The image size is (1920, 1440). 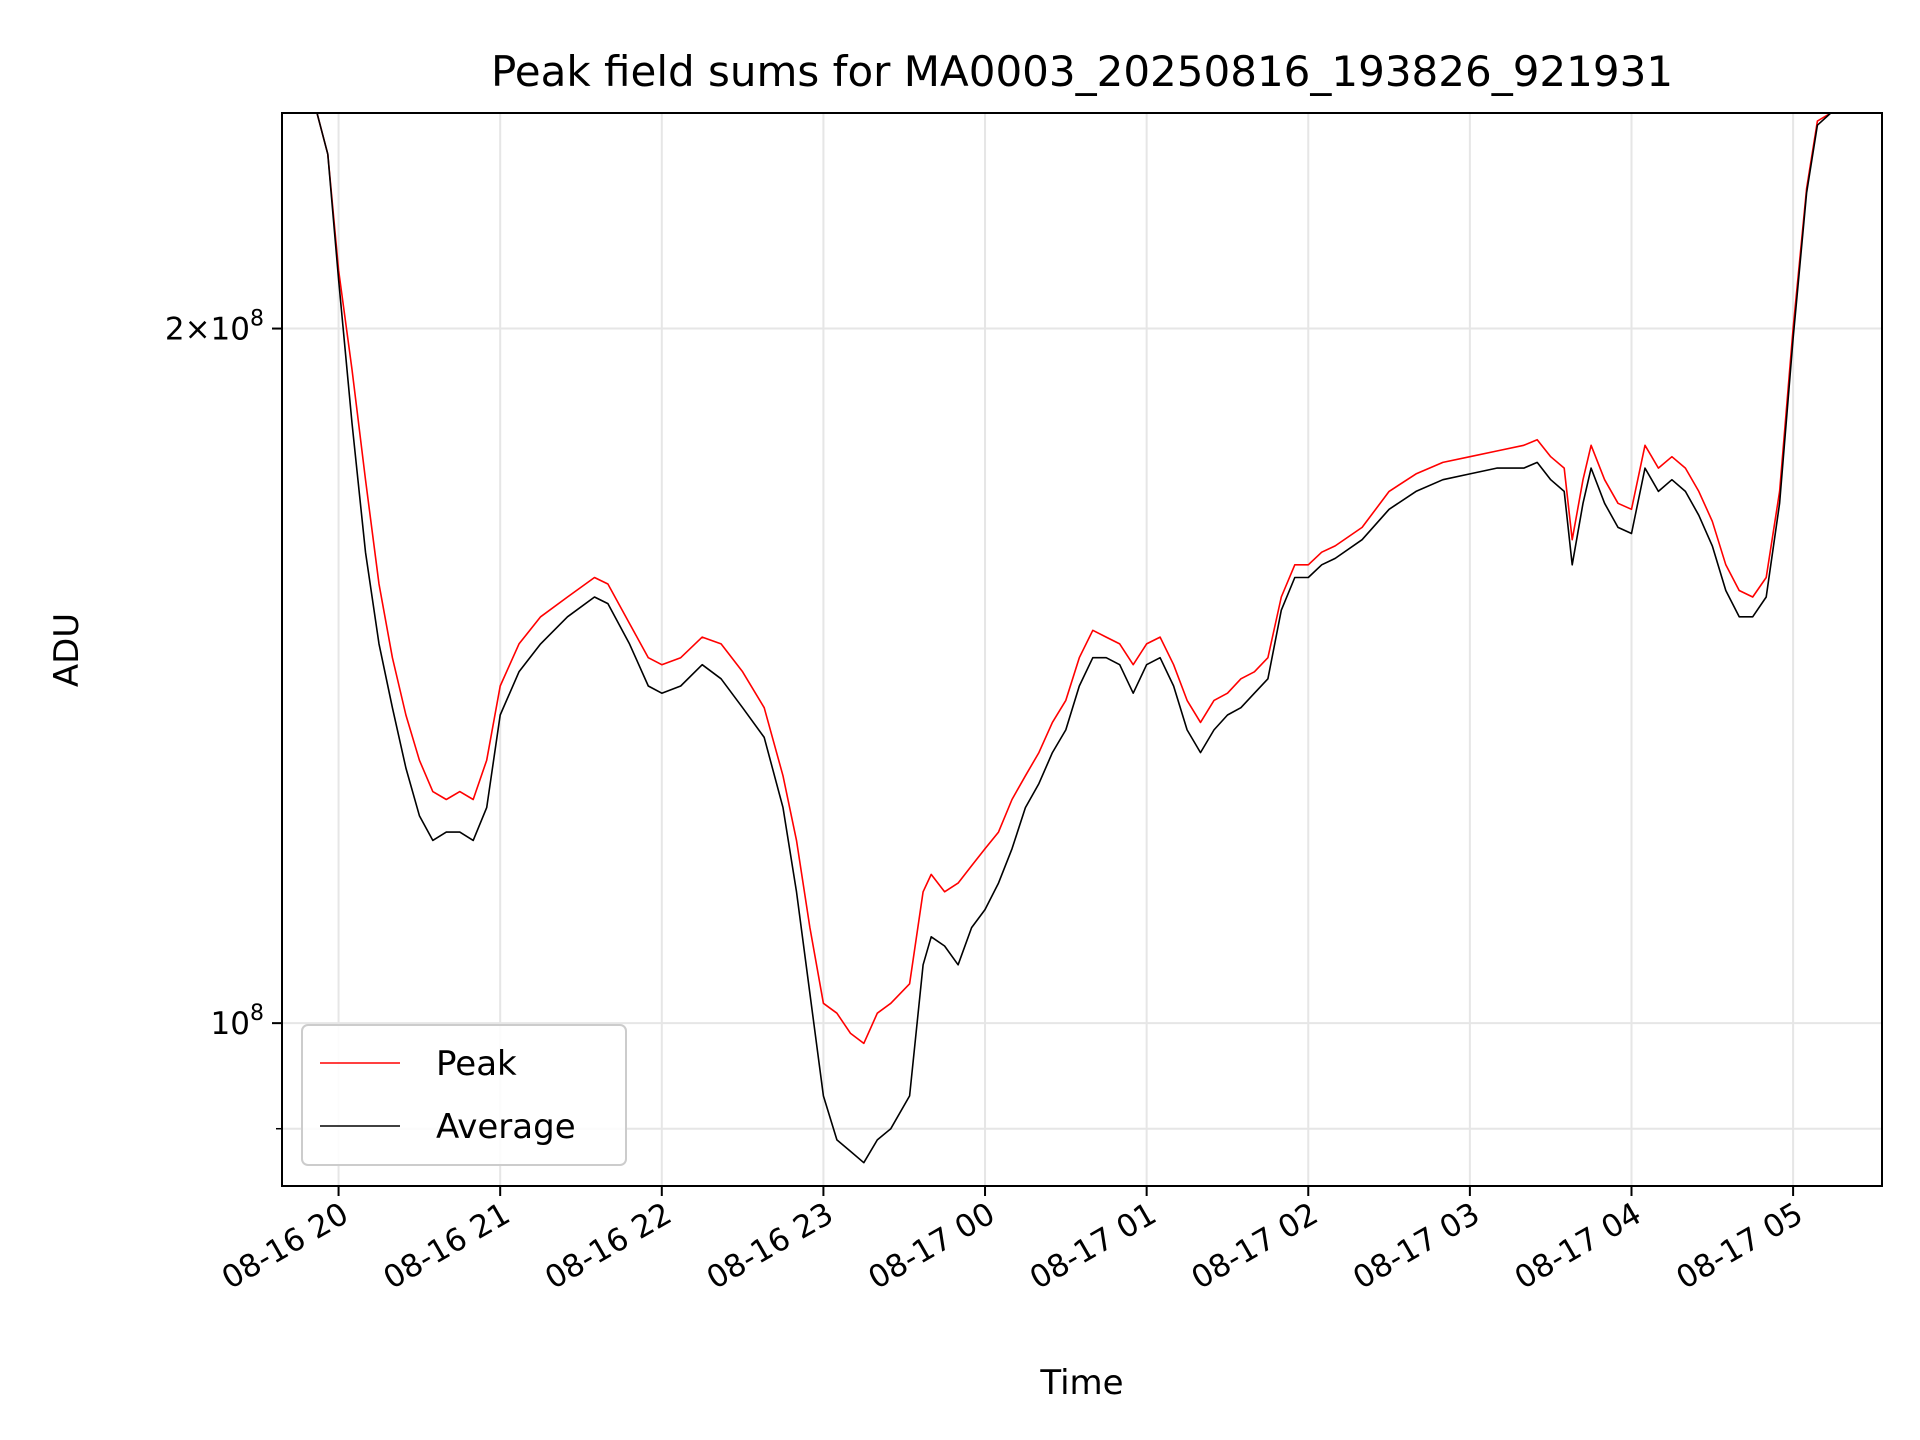 What do you see at coordinates (67, 650) in the screenshot?
I see `y-axis-label: ADU` at bounding box center [67, 650].